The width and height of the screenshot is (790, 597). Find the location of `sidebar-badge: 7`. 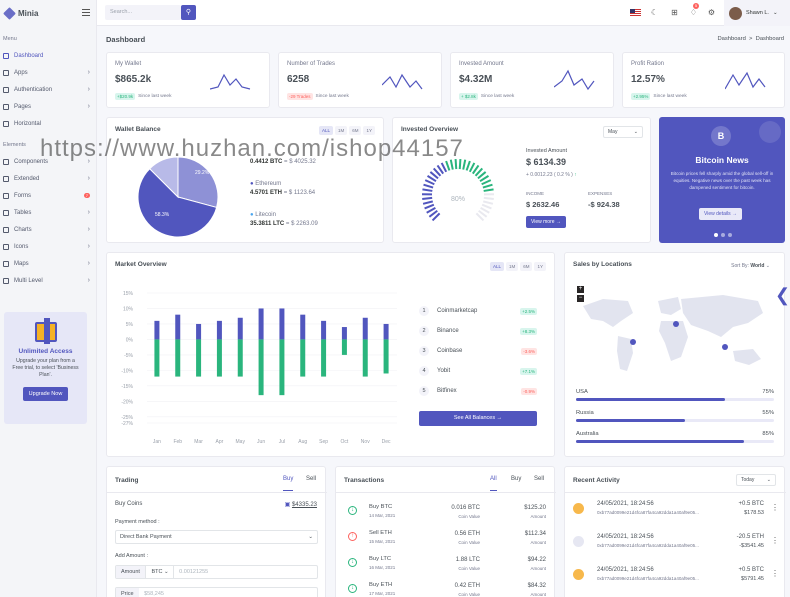

sidebar-badge: 7 is located at coordinates (86, 195).